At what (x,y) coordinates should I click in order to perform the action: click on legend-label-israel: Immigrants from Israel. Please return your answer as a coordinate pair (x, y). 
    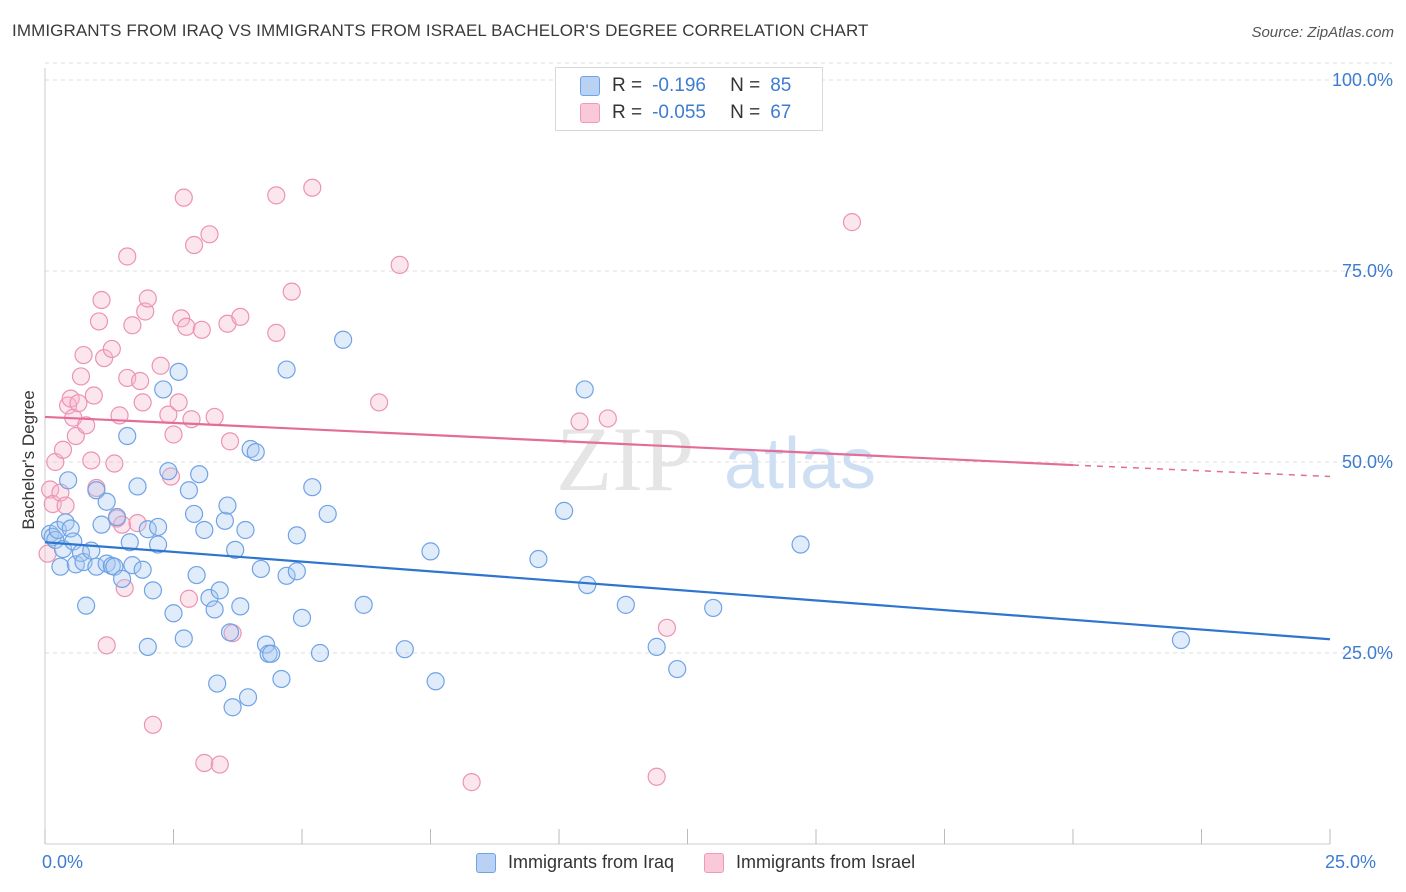
    Looking at the image, I should click on (826, 862).